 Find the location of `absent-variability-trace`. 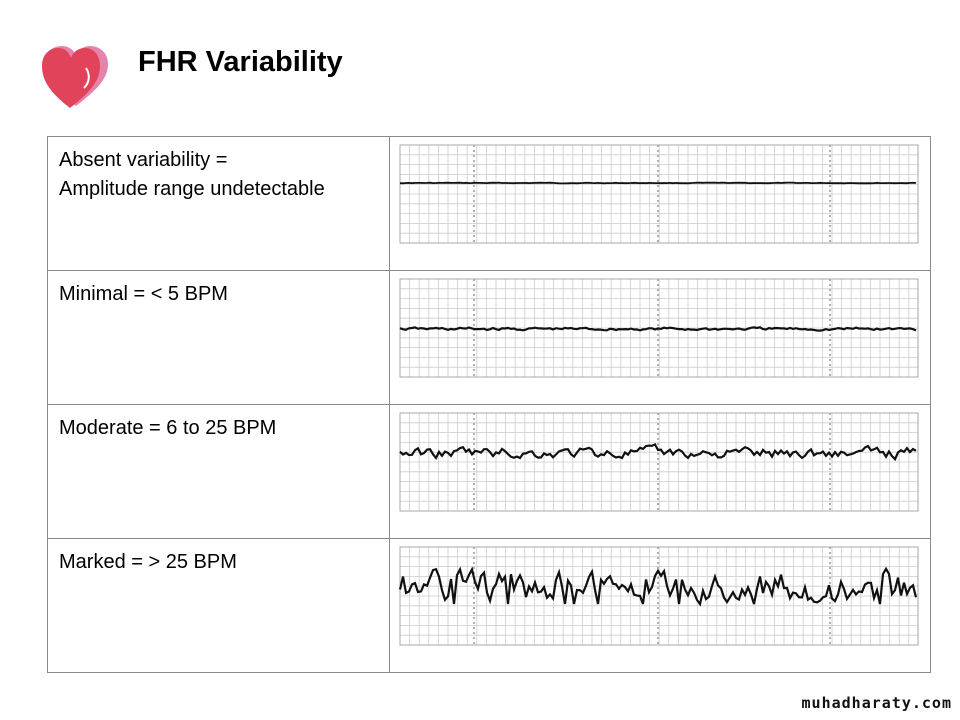

absent-variability-trace is located at coordinates (659, 194).